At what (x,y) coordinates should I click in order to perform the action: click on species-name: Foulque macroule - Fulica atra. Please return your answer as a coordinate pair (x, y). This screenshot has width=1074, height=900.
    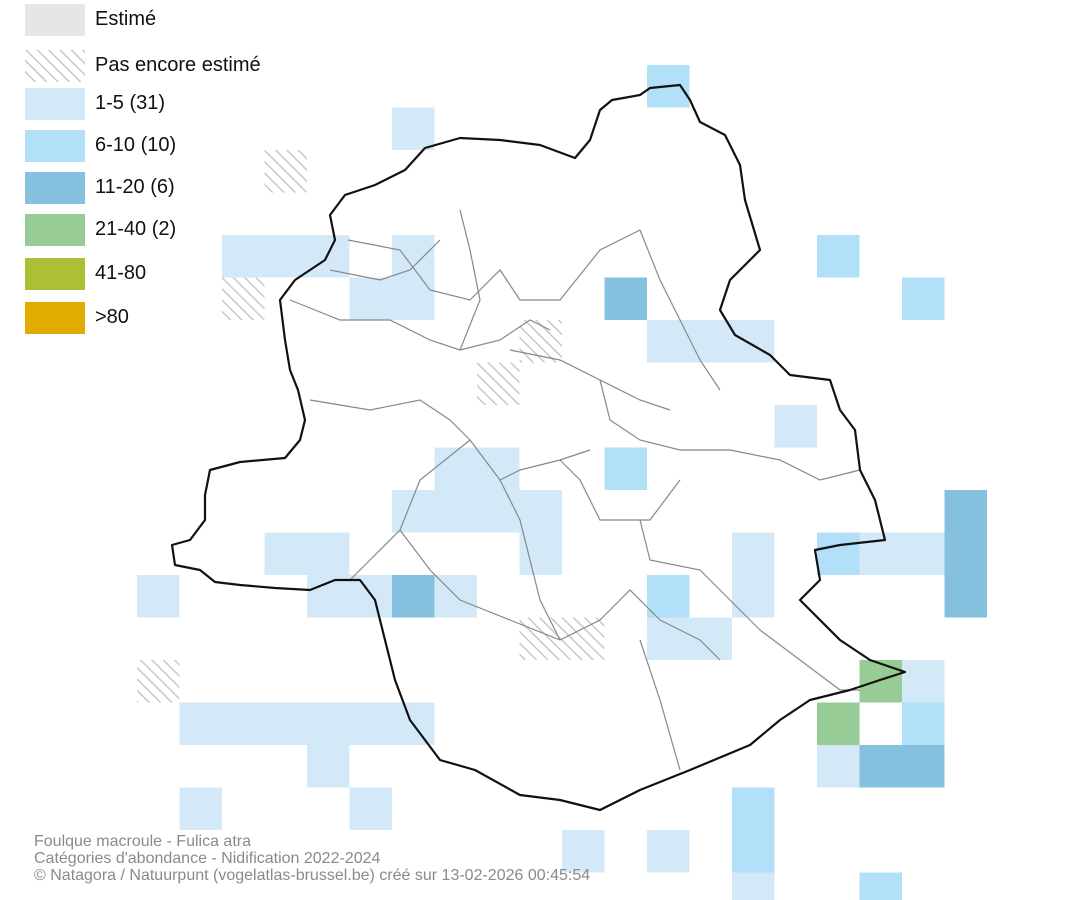
    Looking at the image, I should click on (142, 841).